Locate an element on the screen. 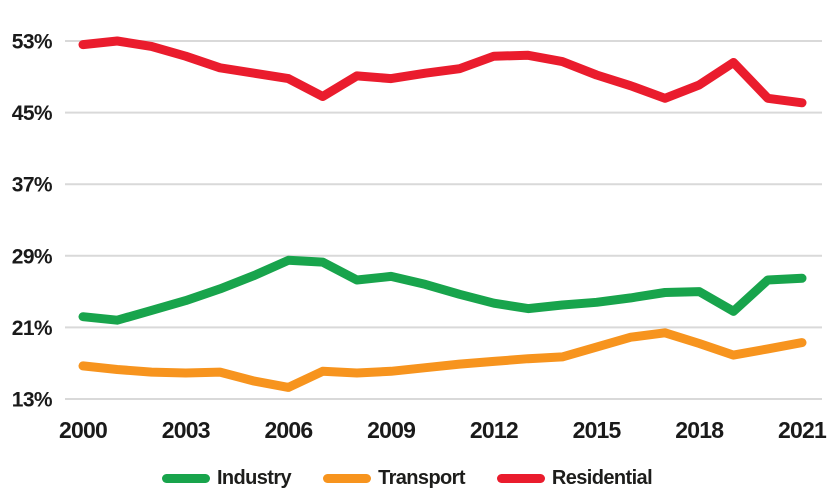  residential-line-series is located at coordinates (442, 72).